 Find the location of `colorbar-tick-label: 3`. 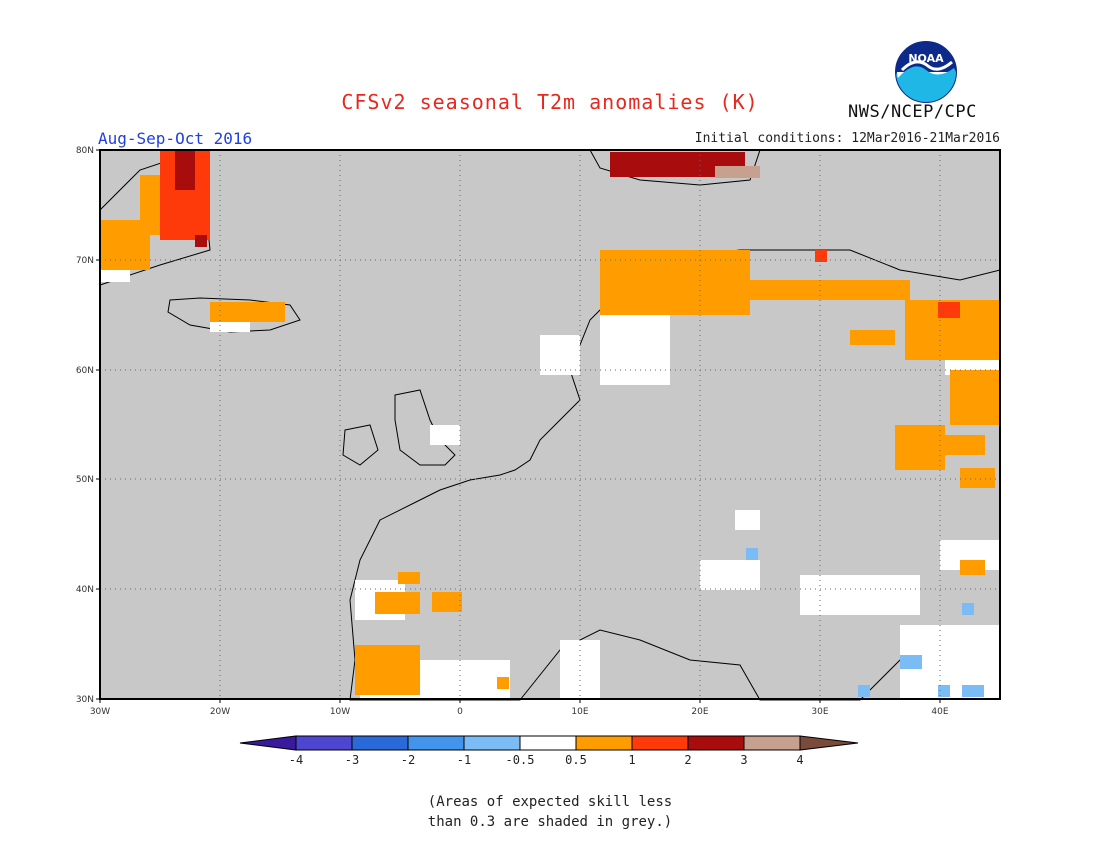

colorbar-tick-label: 3 is located at coordinates (743, 760).